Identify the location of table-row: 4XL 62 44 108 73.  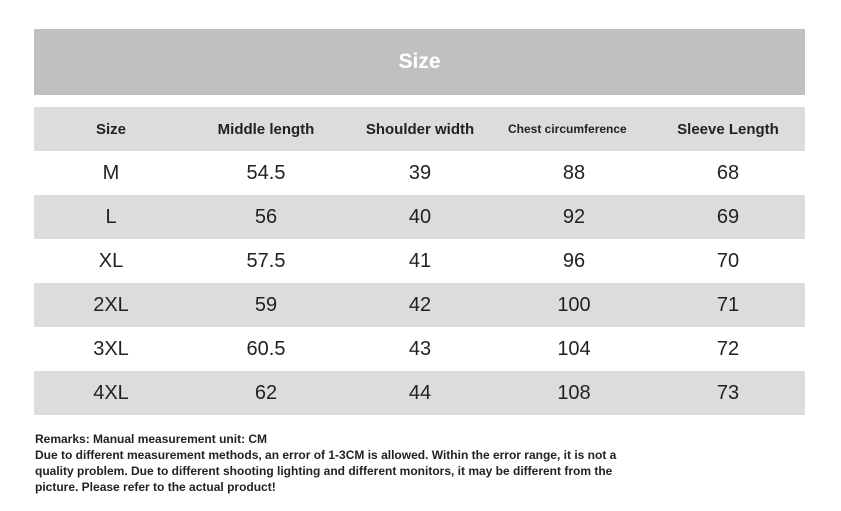
(419, 393).